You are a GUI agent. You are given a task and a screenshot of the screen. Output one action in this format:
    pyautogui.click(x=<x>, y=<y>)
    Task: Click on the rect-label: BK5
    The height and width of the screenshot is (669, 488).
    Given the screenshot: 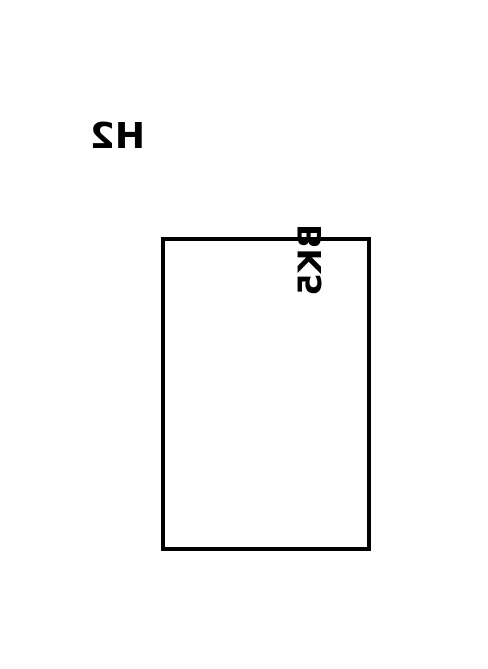 What is the action you would take?
    pyautogui.click(x=310, y=259)
    